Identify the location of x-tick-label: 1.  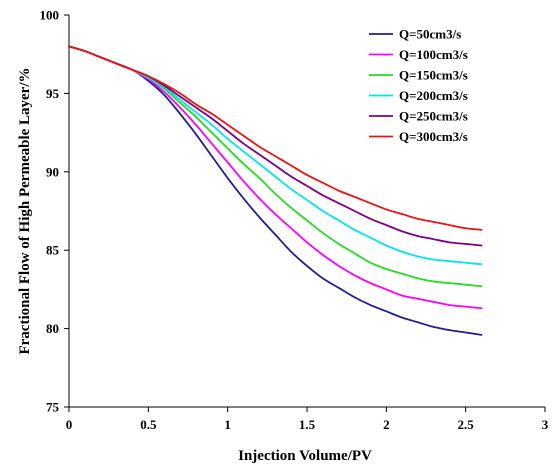
(227, 424).